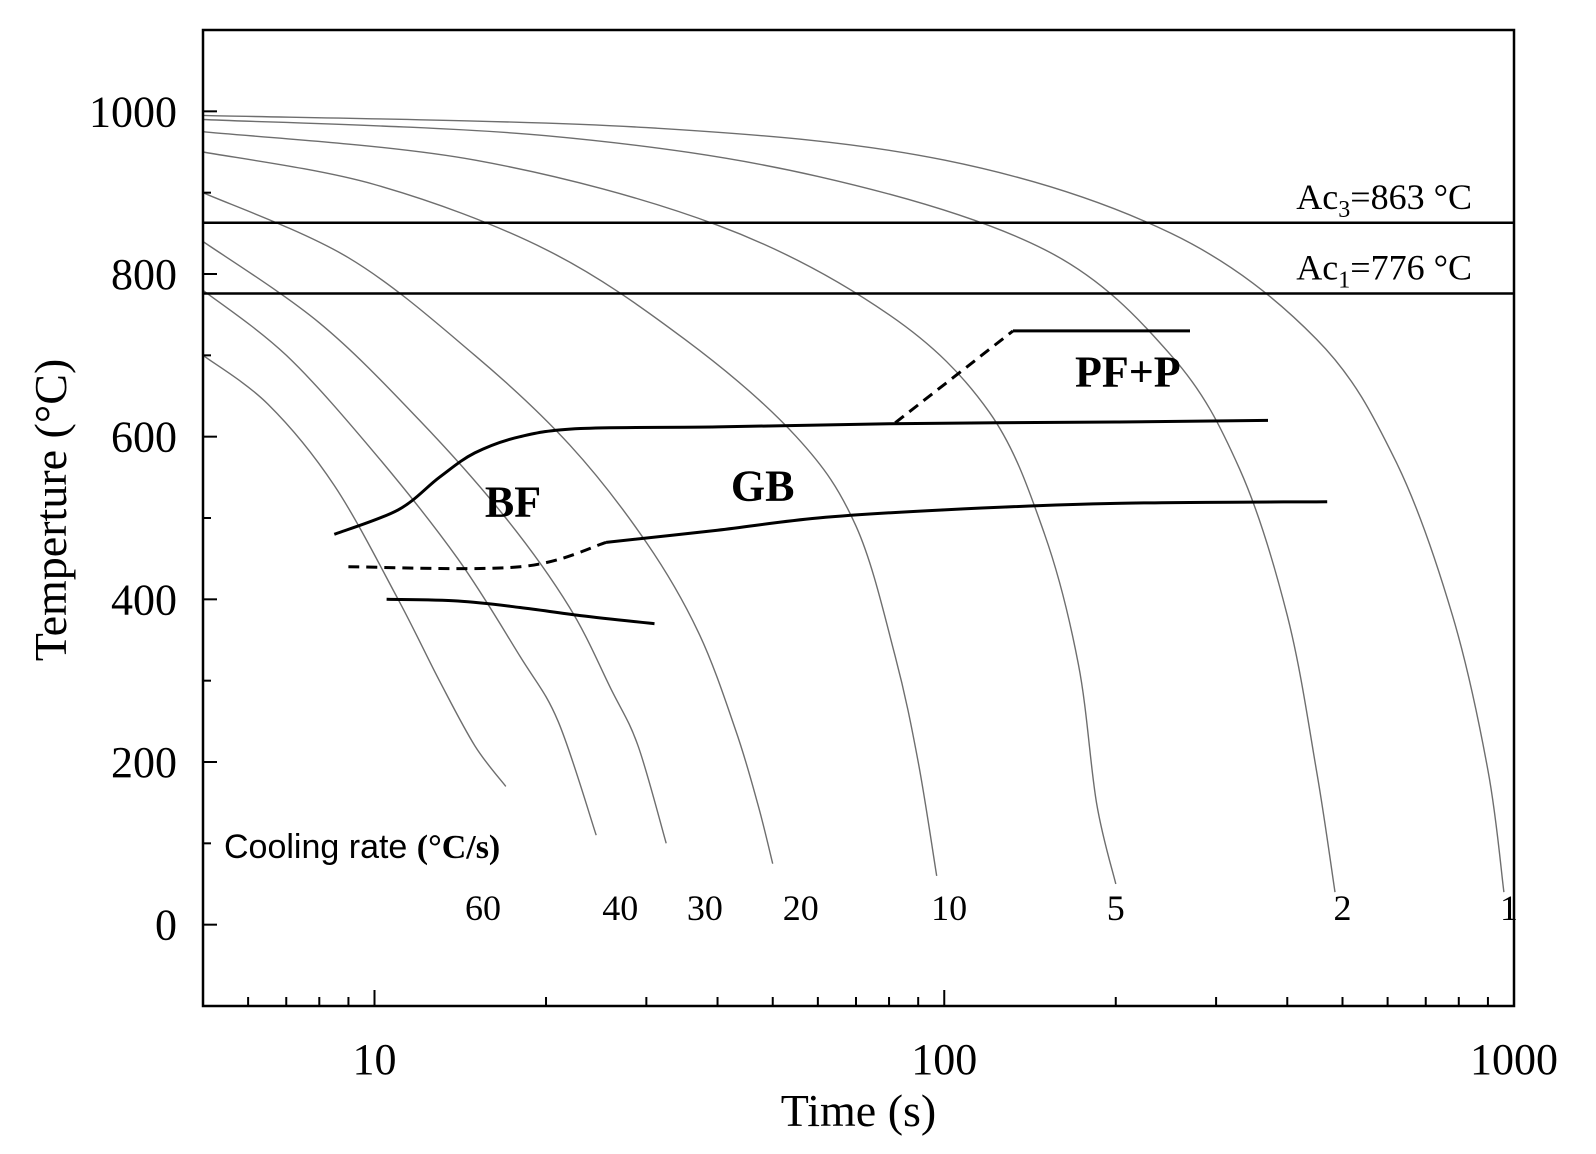  What do you see at coordinates (1384, 271) in the screenshot?
I see `ac1-label: Ac1=776 °C` at bounding box center [1384, 271].